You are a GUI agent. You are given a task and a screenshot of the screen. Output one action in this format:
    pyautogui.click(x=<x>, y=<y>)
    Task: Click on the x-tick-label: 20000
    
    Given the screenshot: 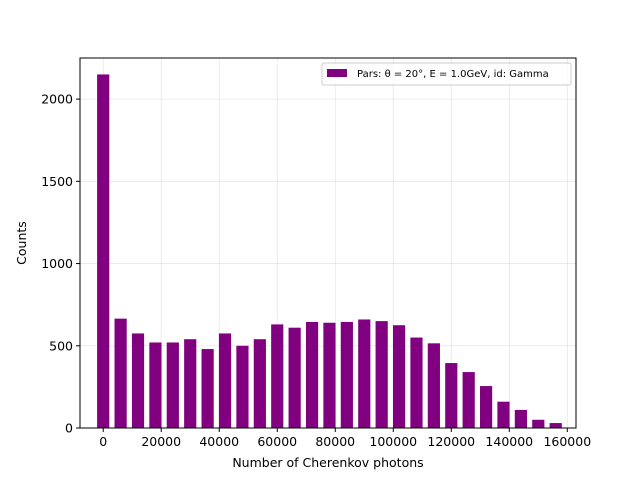 What is the action you would take?
    pyautogui.click(x=161, y=441)
    